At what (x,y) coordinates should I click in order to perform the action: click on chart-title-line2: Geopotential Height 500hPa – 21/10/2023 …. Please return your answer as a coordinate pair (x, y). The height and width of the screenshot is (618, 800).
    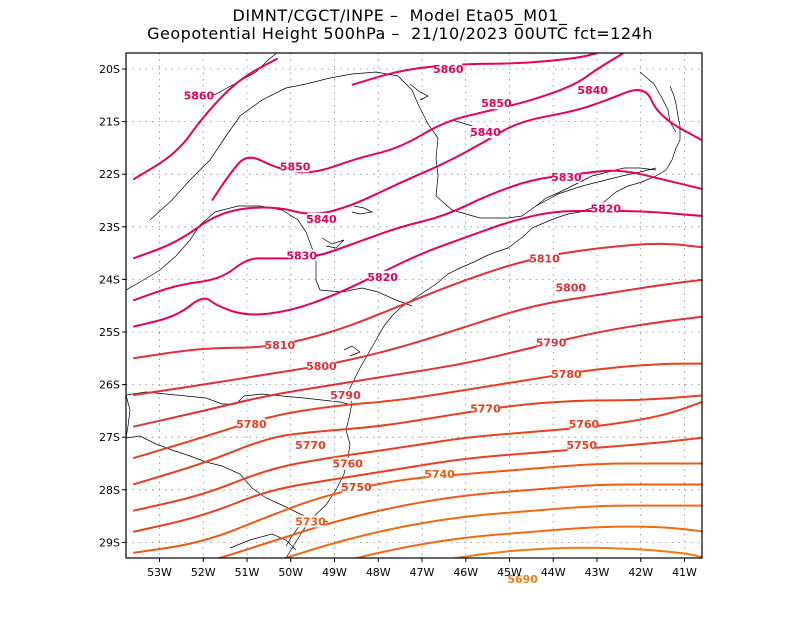
    Looking at the image, I should click on (400, 33).